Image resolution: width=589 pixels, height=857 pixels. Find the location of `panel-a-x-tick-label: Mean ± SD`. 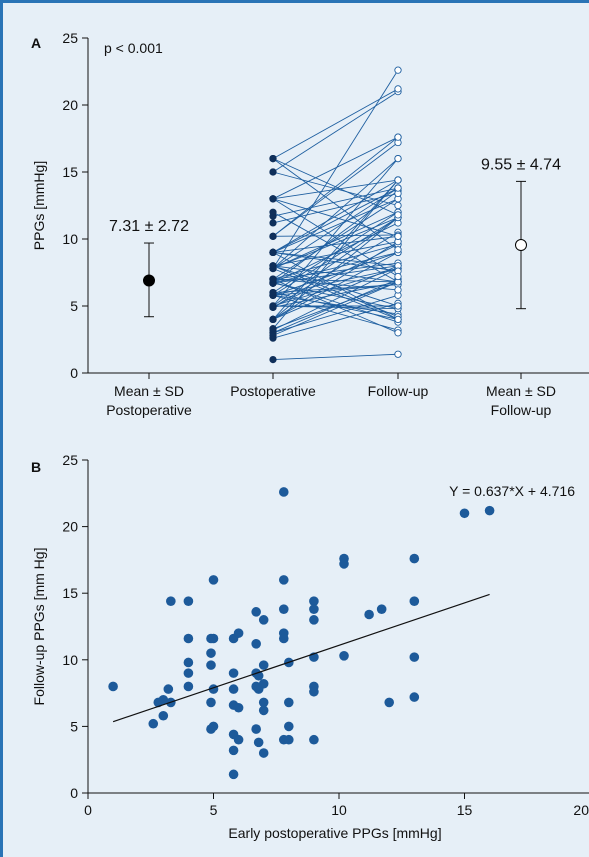

panel-a-x-tick-label: Mean ± SD is located at coordinates (521, 391).